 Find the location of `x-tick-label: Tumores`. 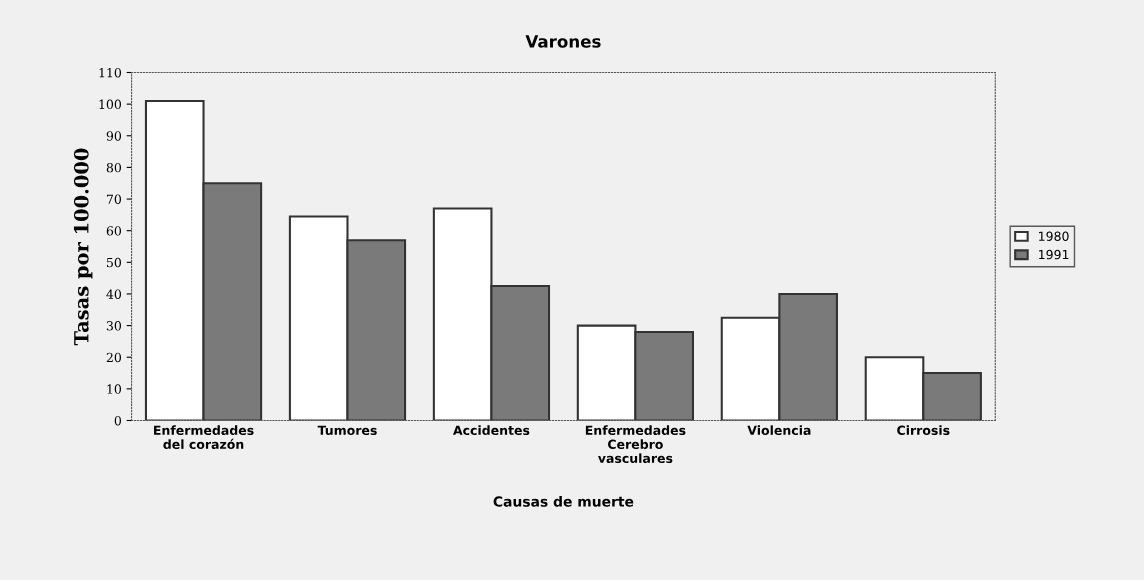

x-tick-label: Tumores is located at coordinates (347, 430).